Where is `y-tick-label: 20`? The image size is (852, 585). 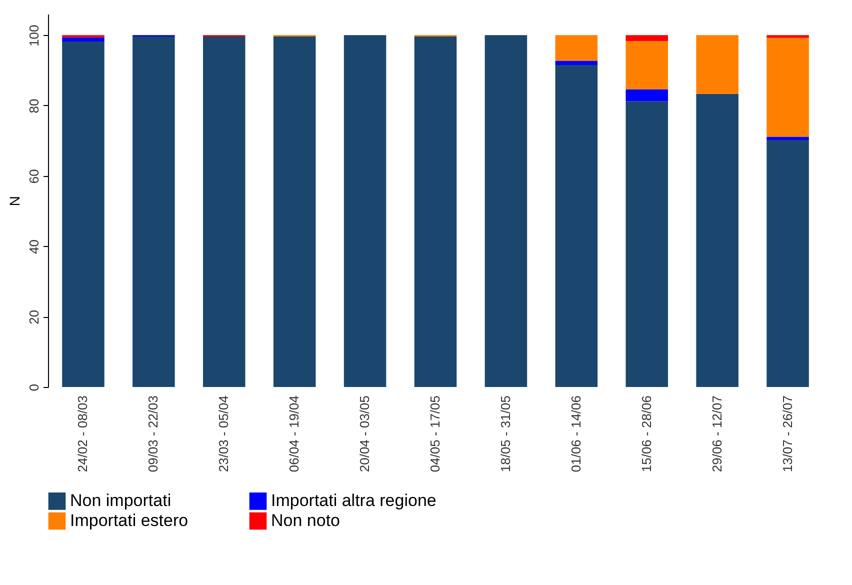
y-tick-label: 20 is located at coordinates (34, 317).